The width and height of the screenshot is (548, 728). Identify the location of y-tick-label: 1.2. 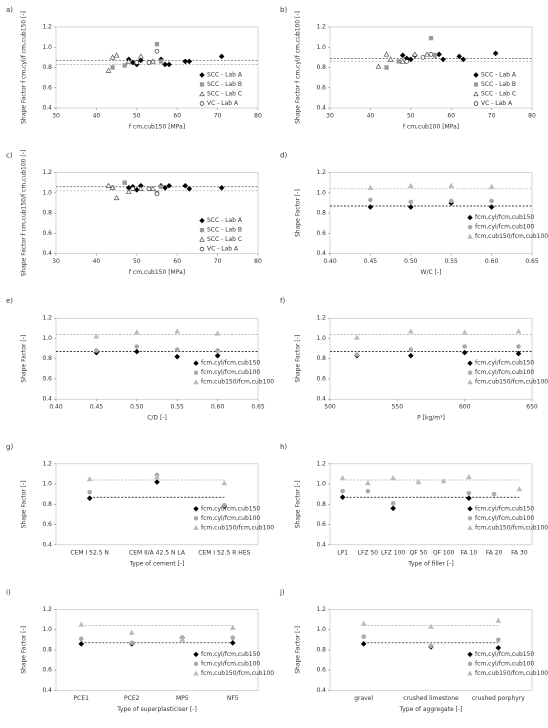
(47, 27).